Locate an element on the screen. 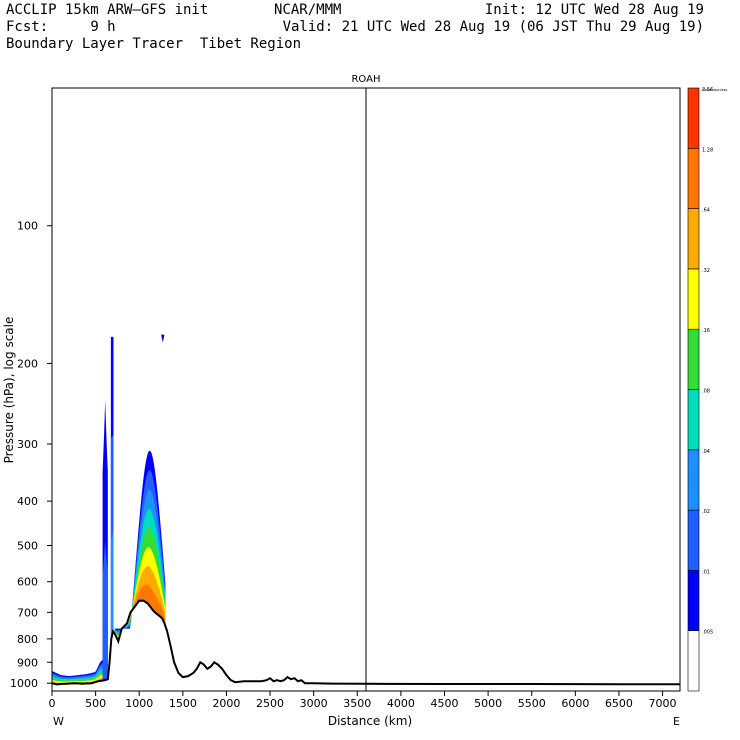  legend-level-label: .64 is located at coordinates (706, 211).